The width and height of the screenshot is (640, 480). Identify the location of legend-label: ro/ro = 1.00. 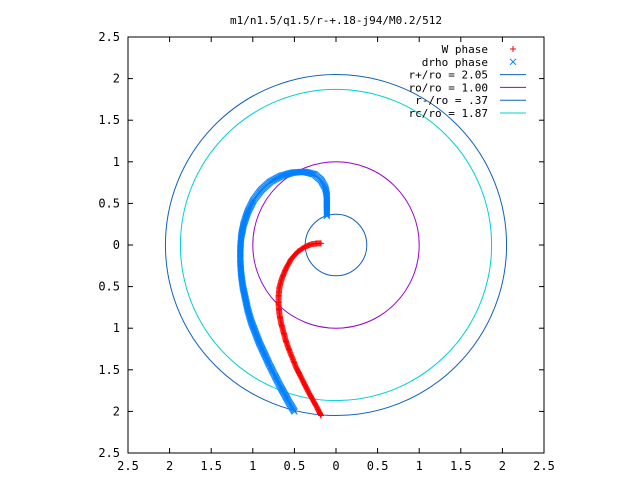
(448, 87).